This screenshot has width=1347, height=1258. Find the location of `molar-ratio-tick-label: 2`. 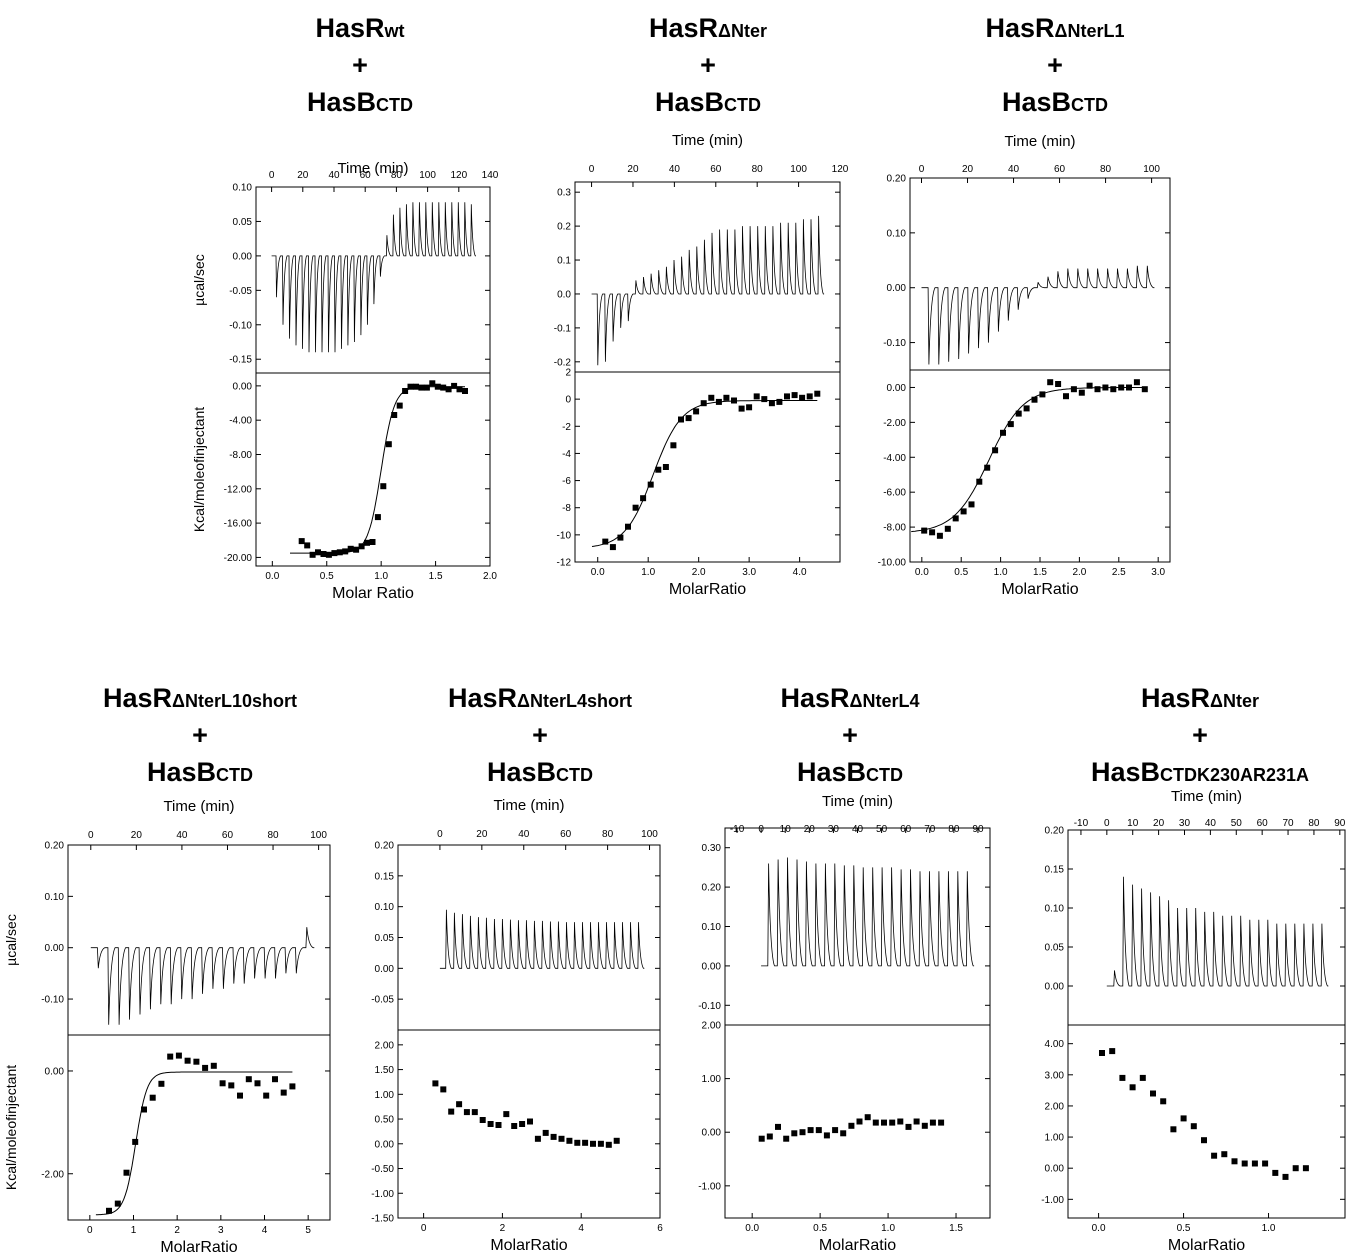

molar-ratio-tick-label: 2 is located at coordinates (177, 1230).